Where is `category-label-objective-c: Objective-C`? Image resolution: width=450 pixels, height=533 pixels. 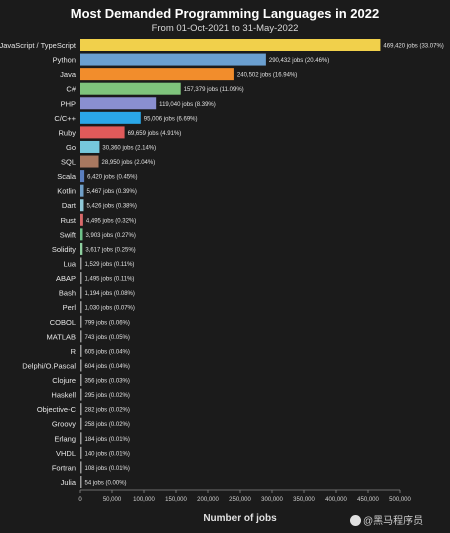
category-label-objective-c: Objective-C is located at coordinates (57, 409).